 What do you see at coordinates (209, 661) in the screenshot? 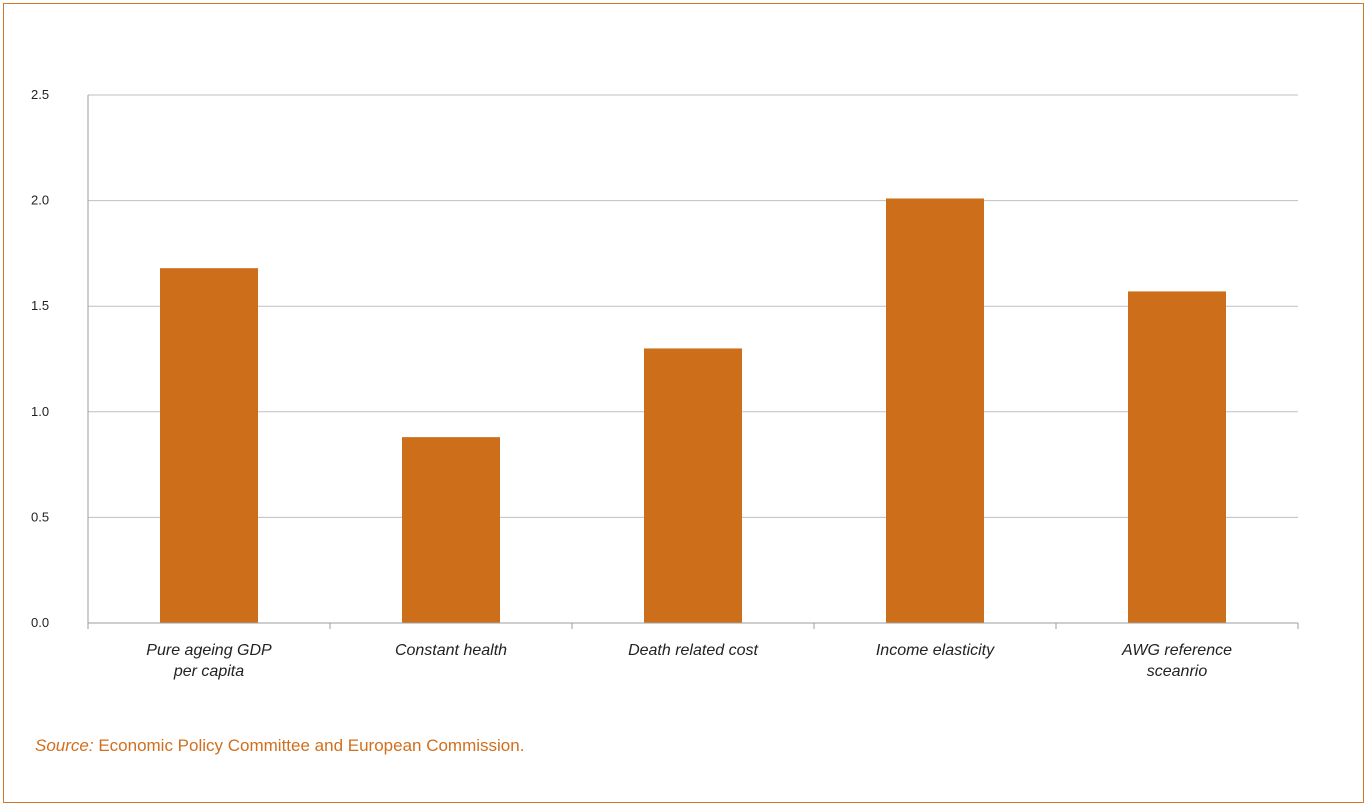
I see `x-category-label: Pure ageing GDP per capita` at bounding box center [209, 661].